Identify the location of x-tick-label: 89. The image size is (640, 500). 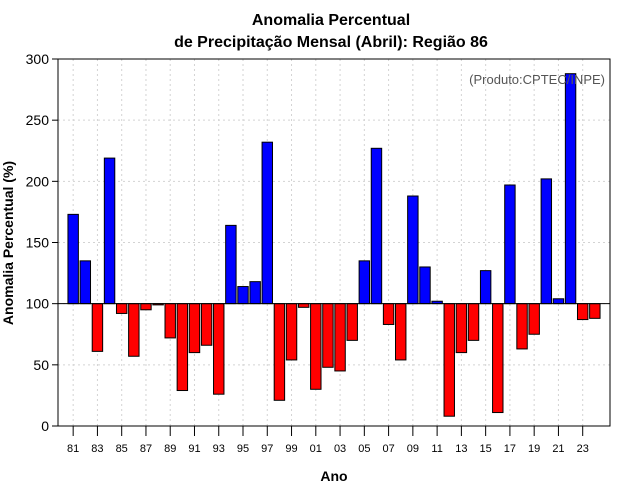
(170, 449).